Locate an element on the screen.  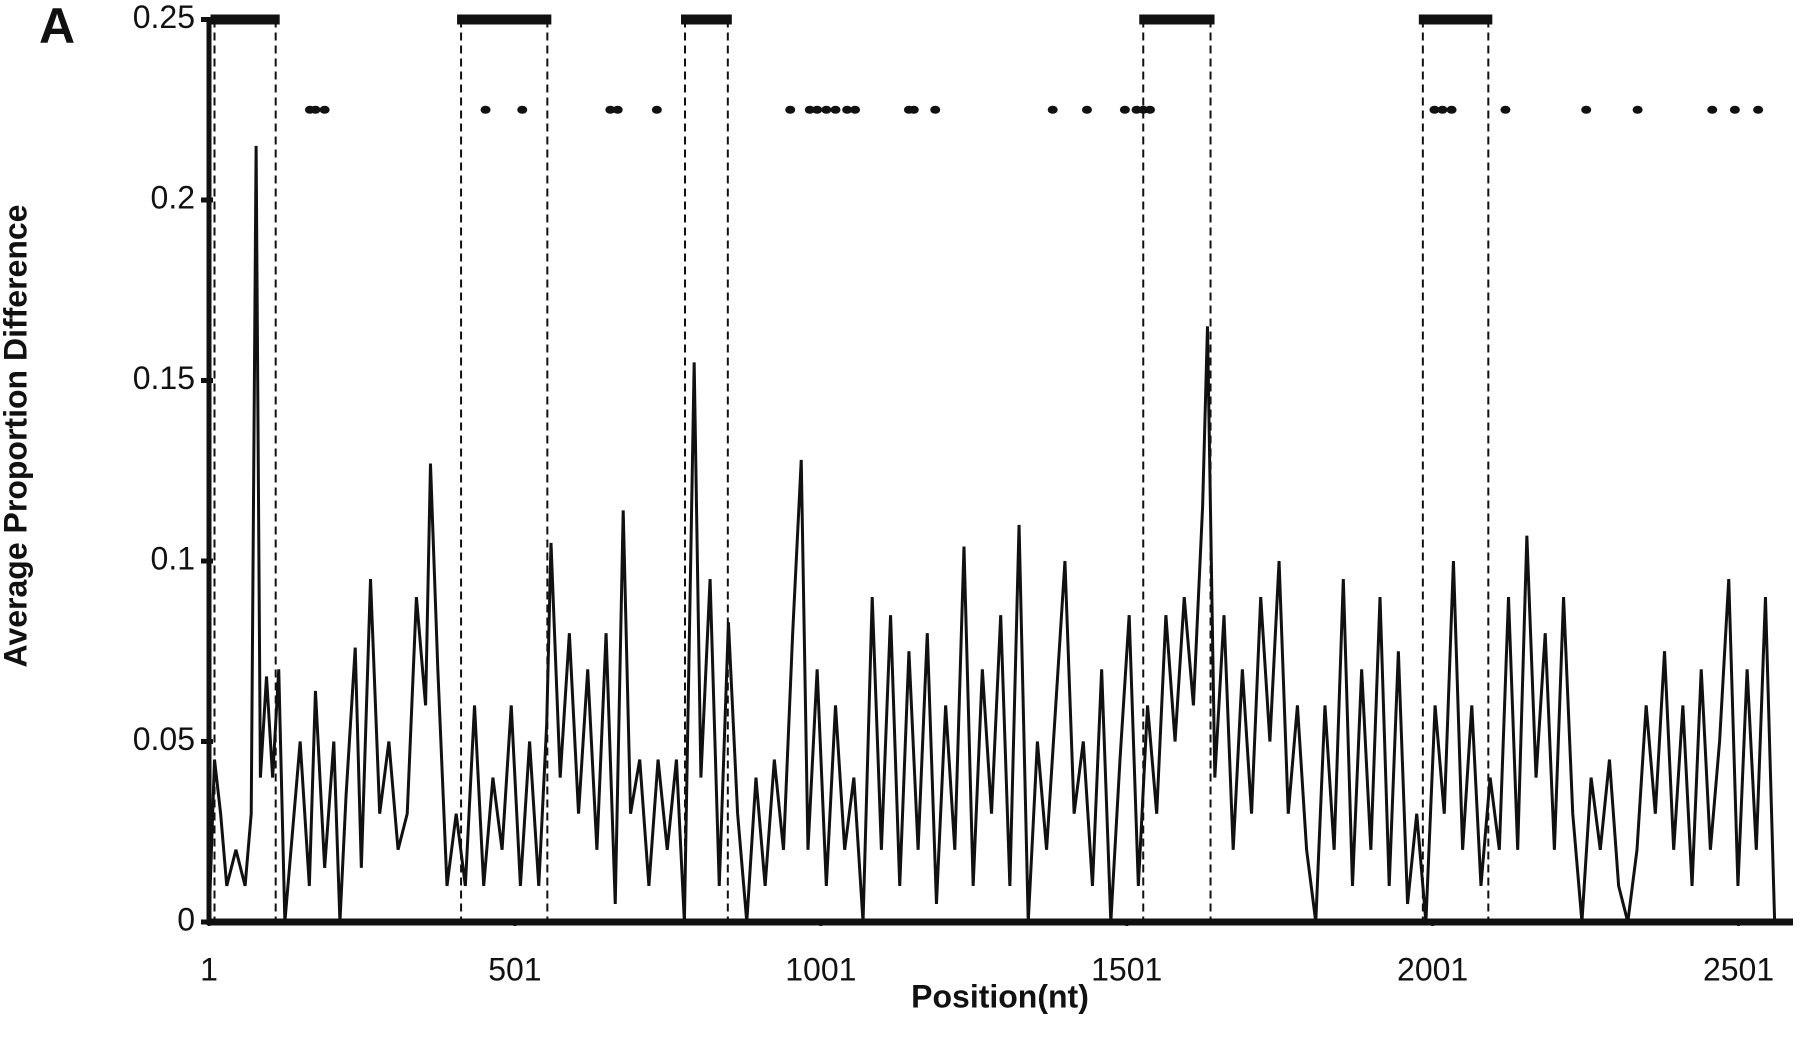
y-tick-label: 0.15 is located at coordinates (164, 378).